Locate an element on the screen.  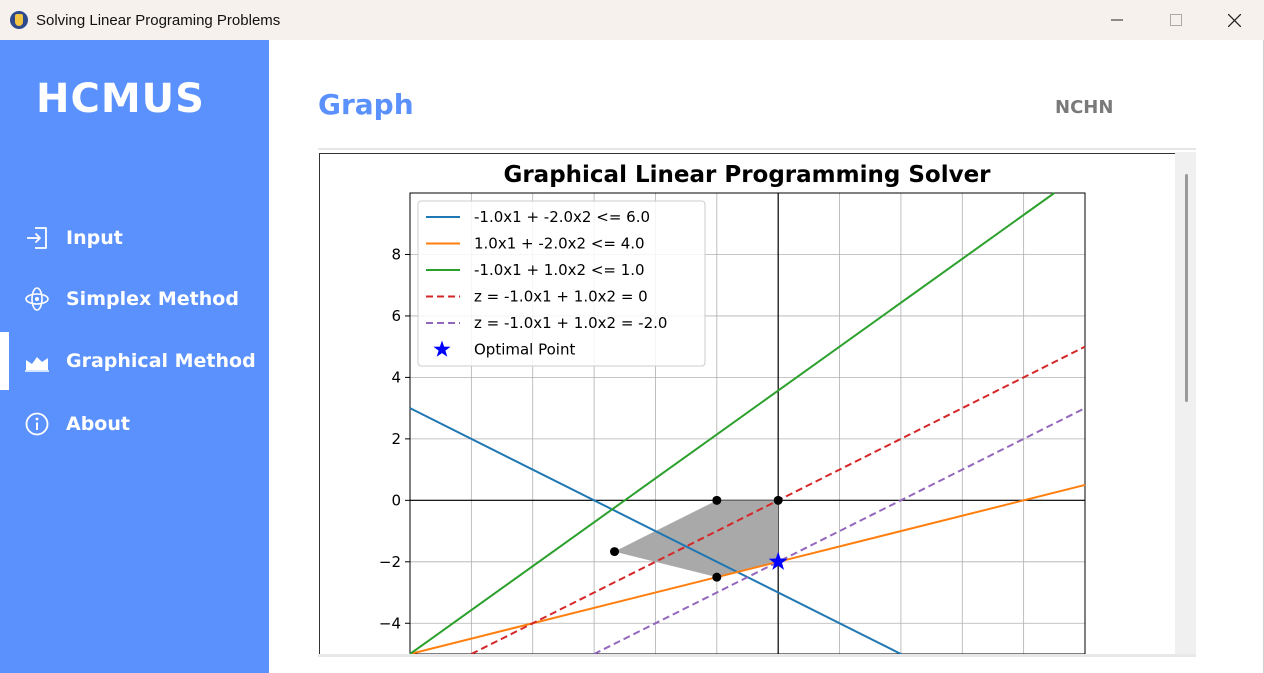
chart-title: Graphical Linear Programming Solver is located at coordinates (747, 175).